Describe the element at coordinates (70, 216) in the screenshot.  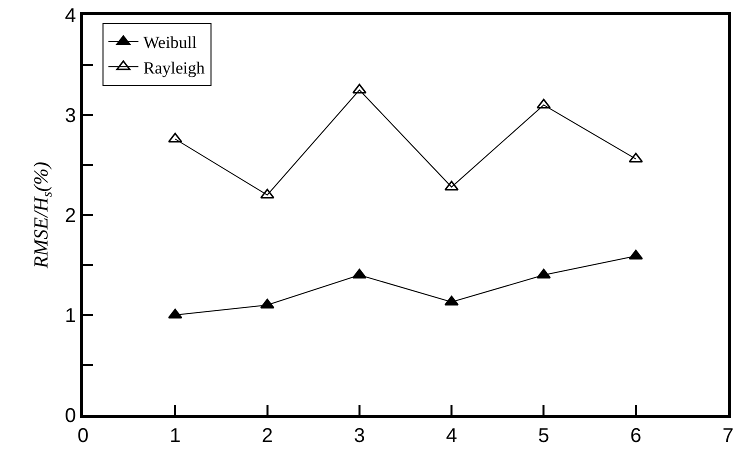
I see `y-tick-label: 2` at that location.